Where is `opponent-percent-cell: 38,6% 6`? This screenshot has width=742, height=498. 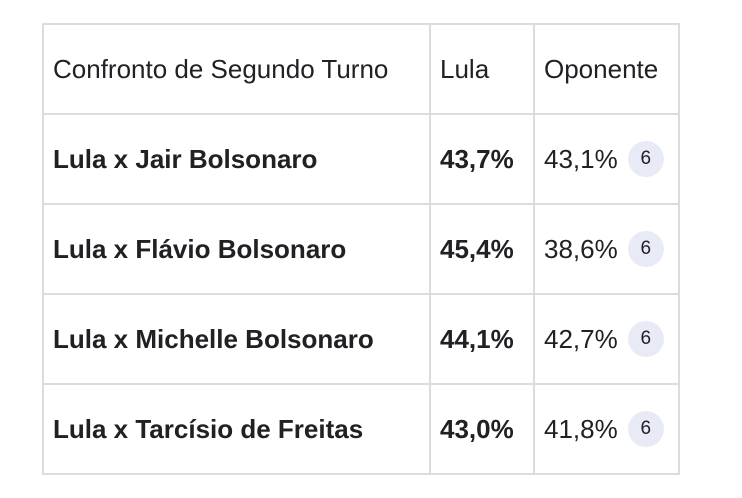
opponent-percent-cell: 38,6% 6 is located at coordinates (606, 249).